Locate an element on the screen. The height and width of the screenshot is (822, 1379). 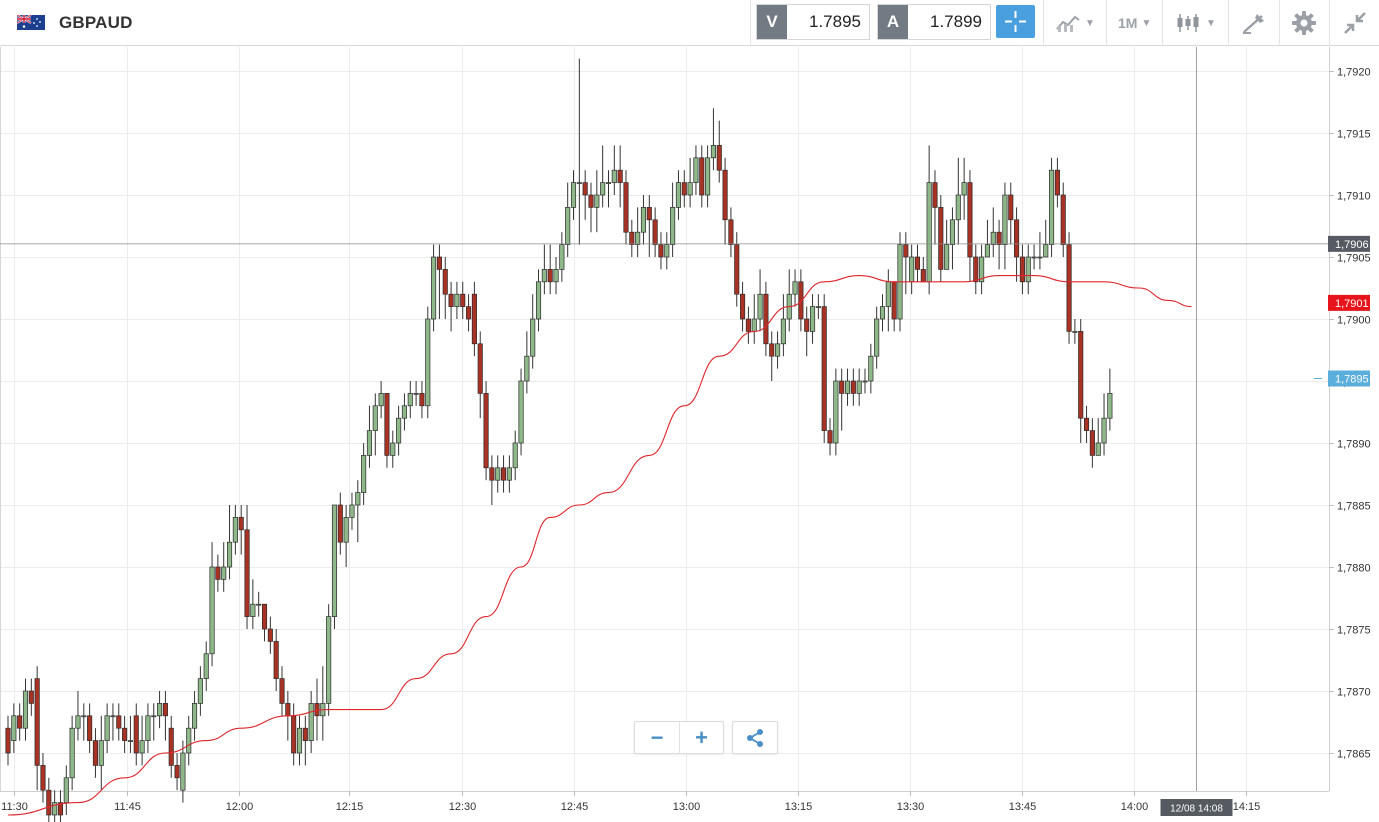
timeframe-label: 1M is located at coordinates (1128, 23).